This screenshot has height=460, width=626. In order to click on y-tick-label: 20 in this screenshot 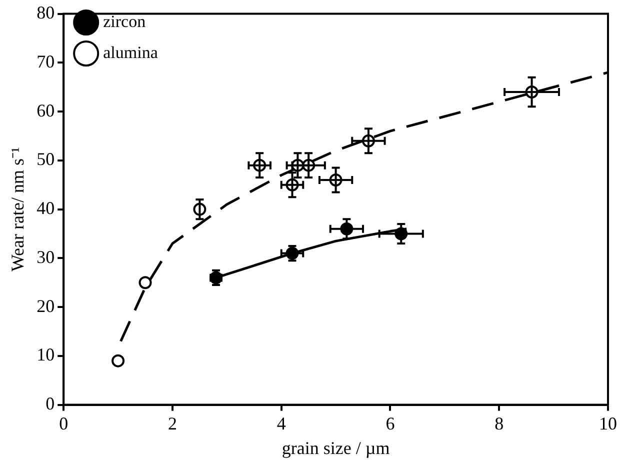, I will do `click(45, 306)`.